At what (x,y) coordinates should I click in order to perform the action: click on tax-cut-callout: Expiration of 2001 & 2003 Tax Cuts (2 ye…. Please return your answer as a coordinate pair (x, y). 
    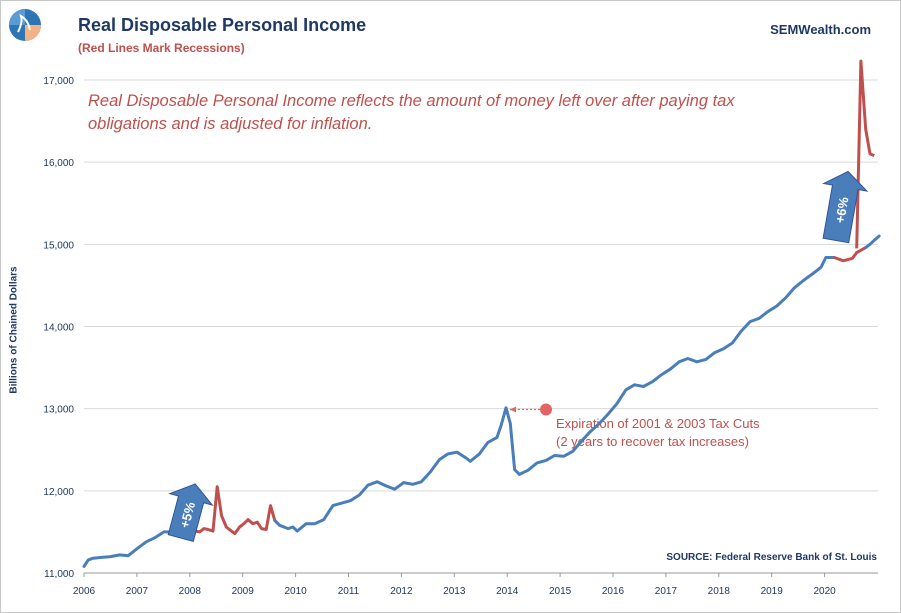
    Looking at the image, I should click on (658, 433).